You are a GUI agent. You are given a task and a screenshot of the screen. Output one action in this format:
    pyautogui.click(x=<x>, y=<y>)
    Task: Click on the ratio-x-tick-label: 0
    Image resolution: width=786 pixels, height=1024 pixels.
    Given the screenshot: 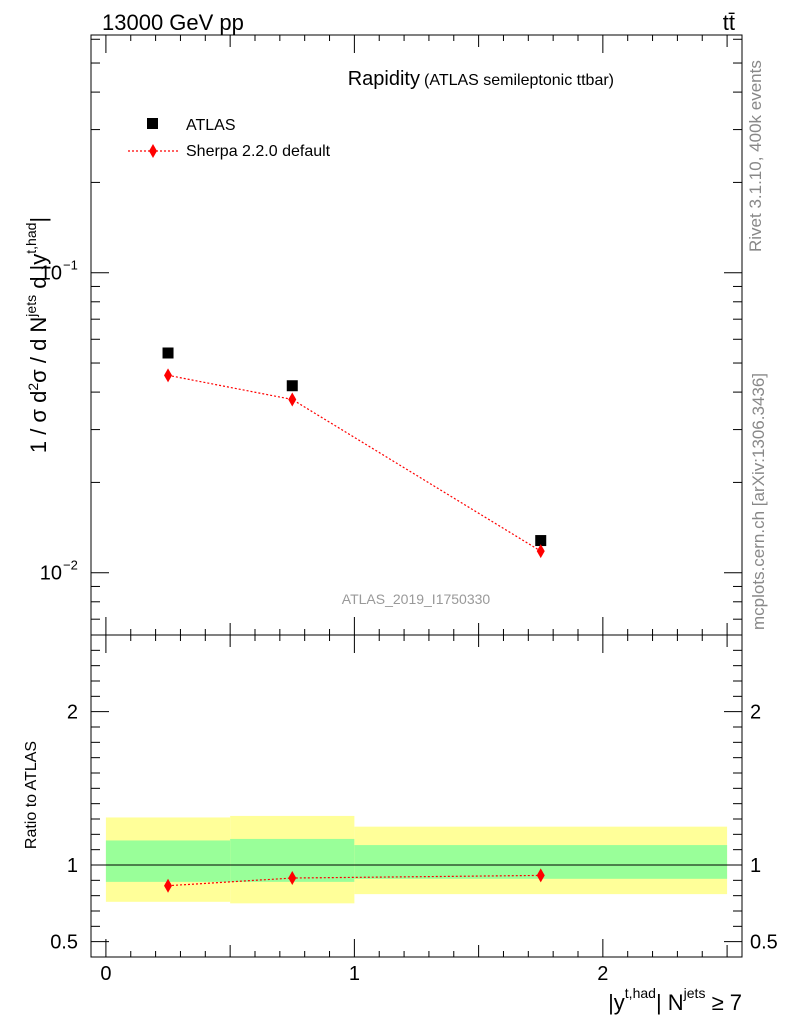 What is the action you would take?
    pyautogui.click(x=105, y=974)
    